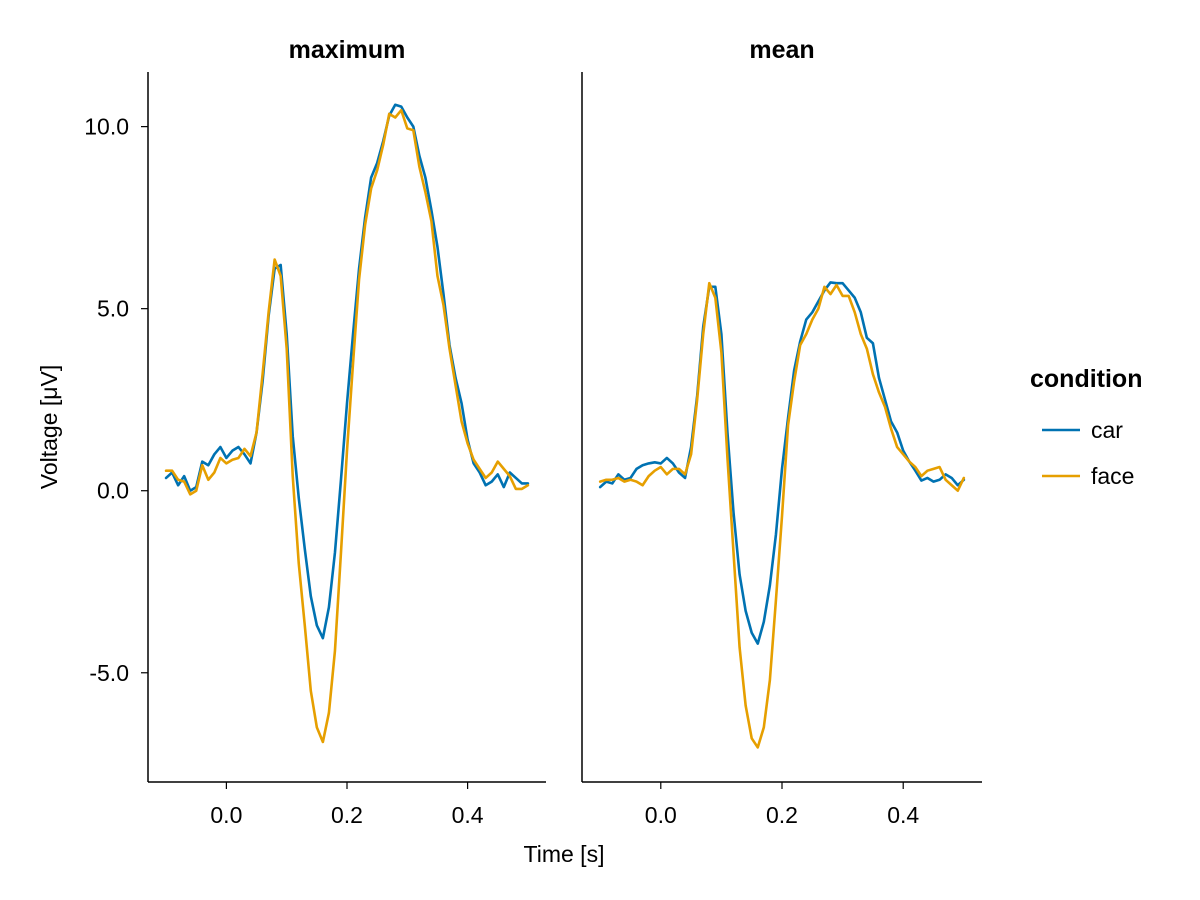 The image size is (1200, 900). What do you see at coordinates (1107, 430) in the screenshot?
I see `legend-label-car: car` at bounding box center [1107, 430].